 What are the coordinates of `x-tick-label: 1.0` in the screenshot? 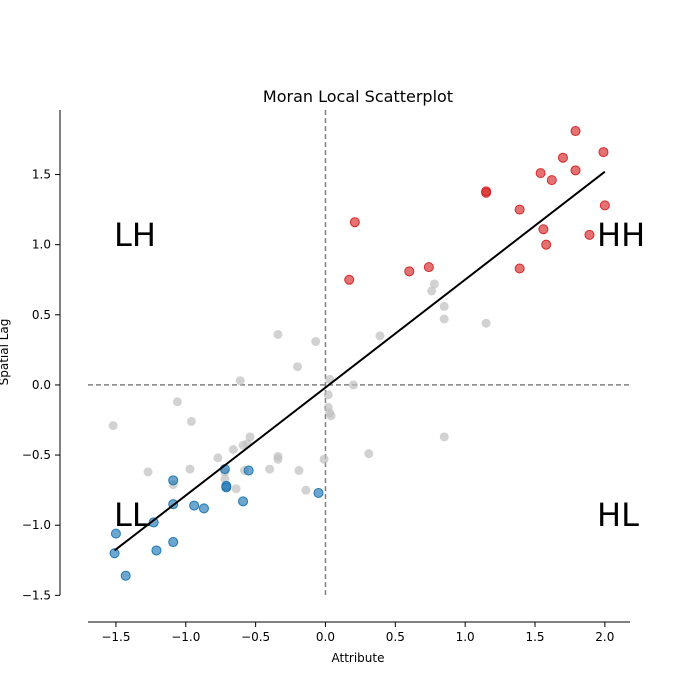 It's located at (465, 637).